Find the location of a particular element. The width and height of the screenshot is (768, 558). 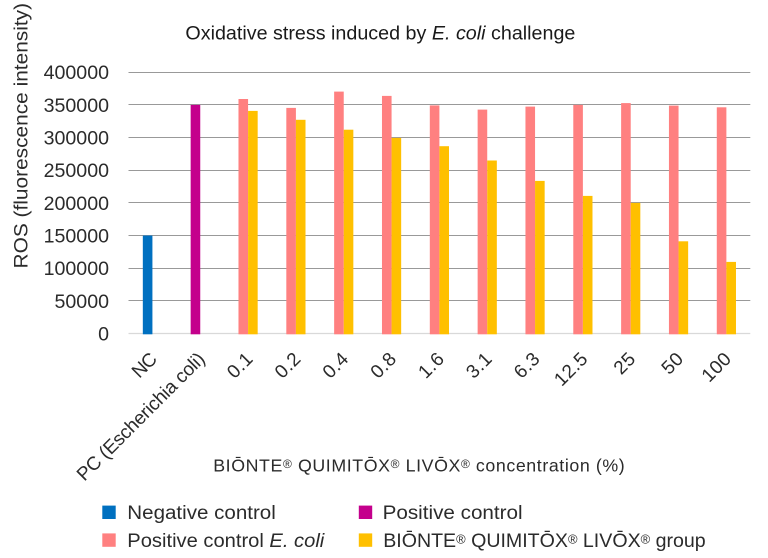

svg-text: 150000 is located at coordinates (76, 237).